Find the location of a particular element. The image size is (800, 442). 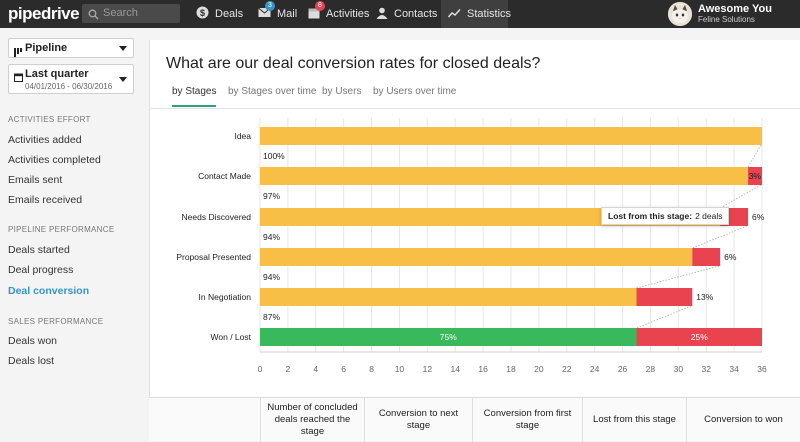

tooltip-value: 2 deals is located at coordinates (709, 216).